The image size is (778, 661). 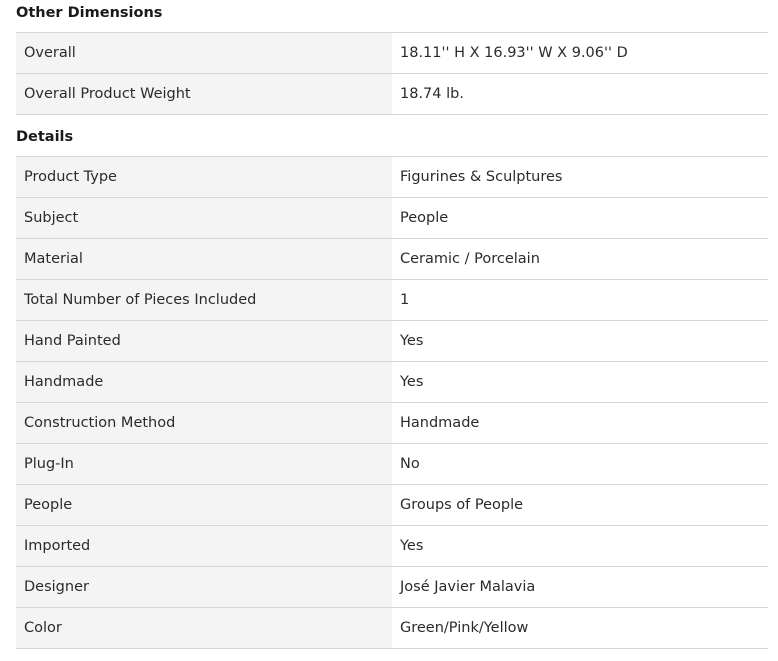 What do you see at coordinates (580, 94) in the screenshot?
I see `spec-value: 18.74 lb.` at bounding box center [580, 94].